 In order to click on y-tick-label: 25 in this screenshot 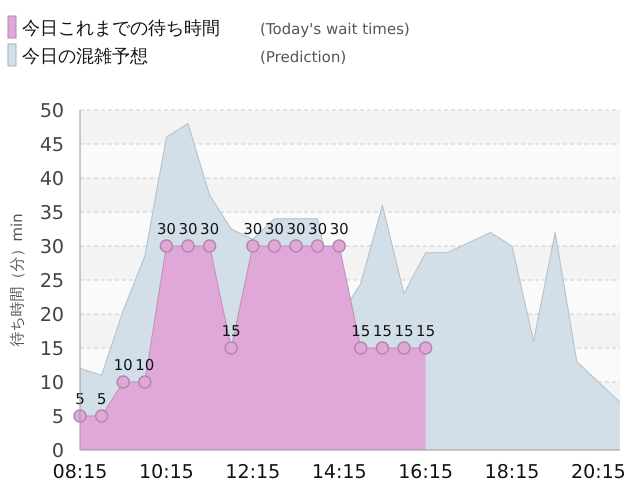, I will do `click(52, 281)`.